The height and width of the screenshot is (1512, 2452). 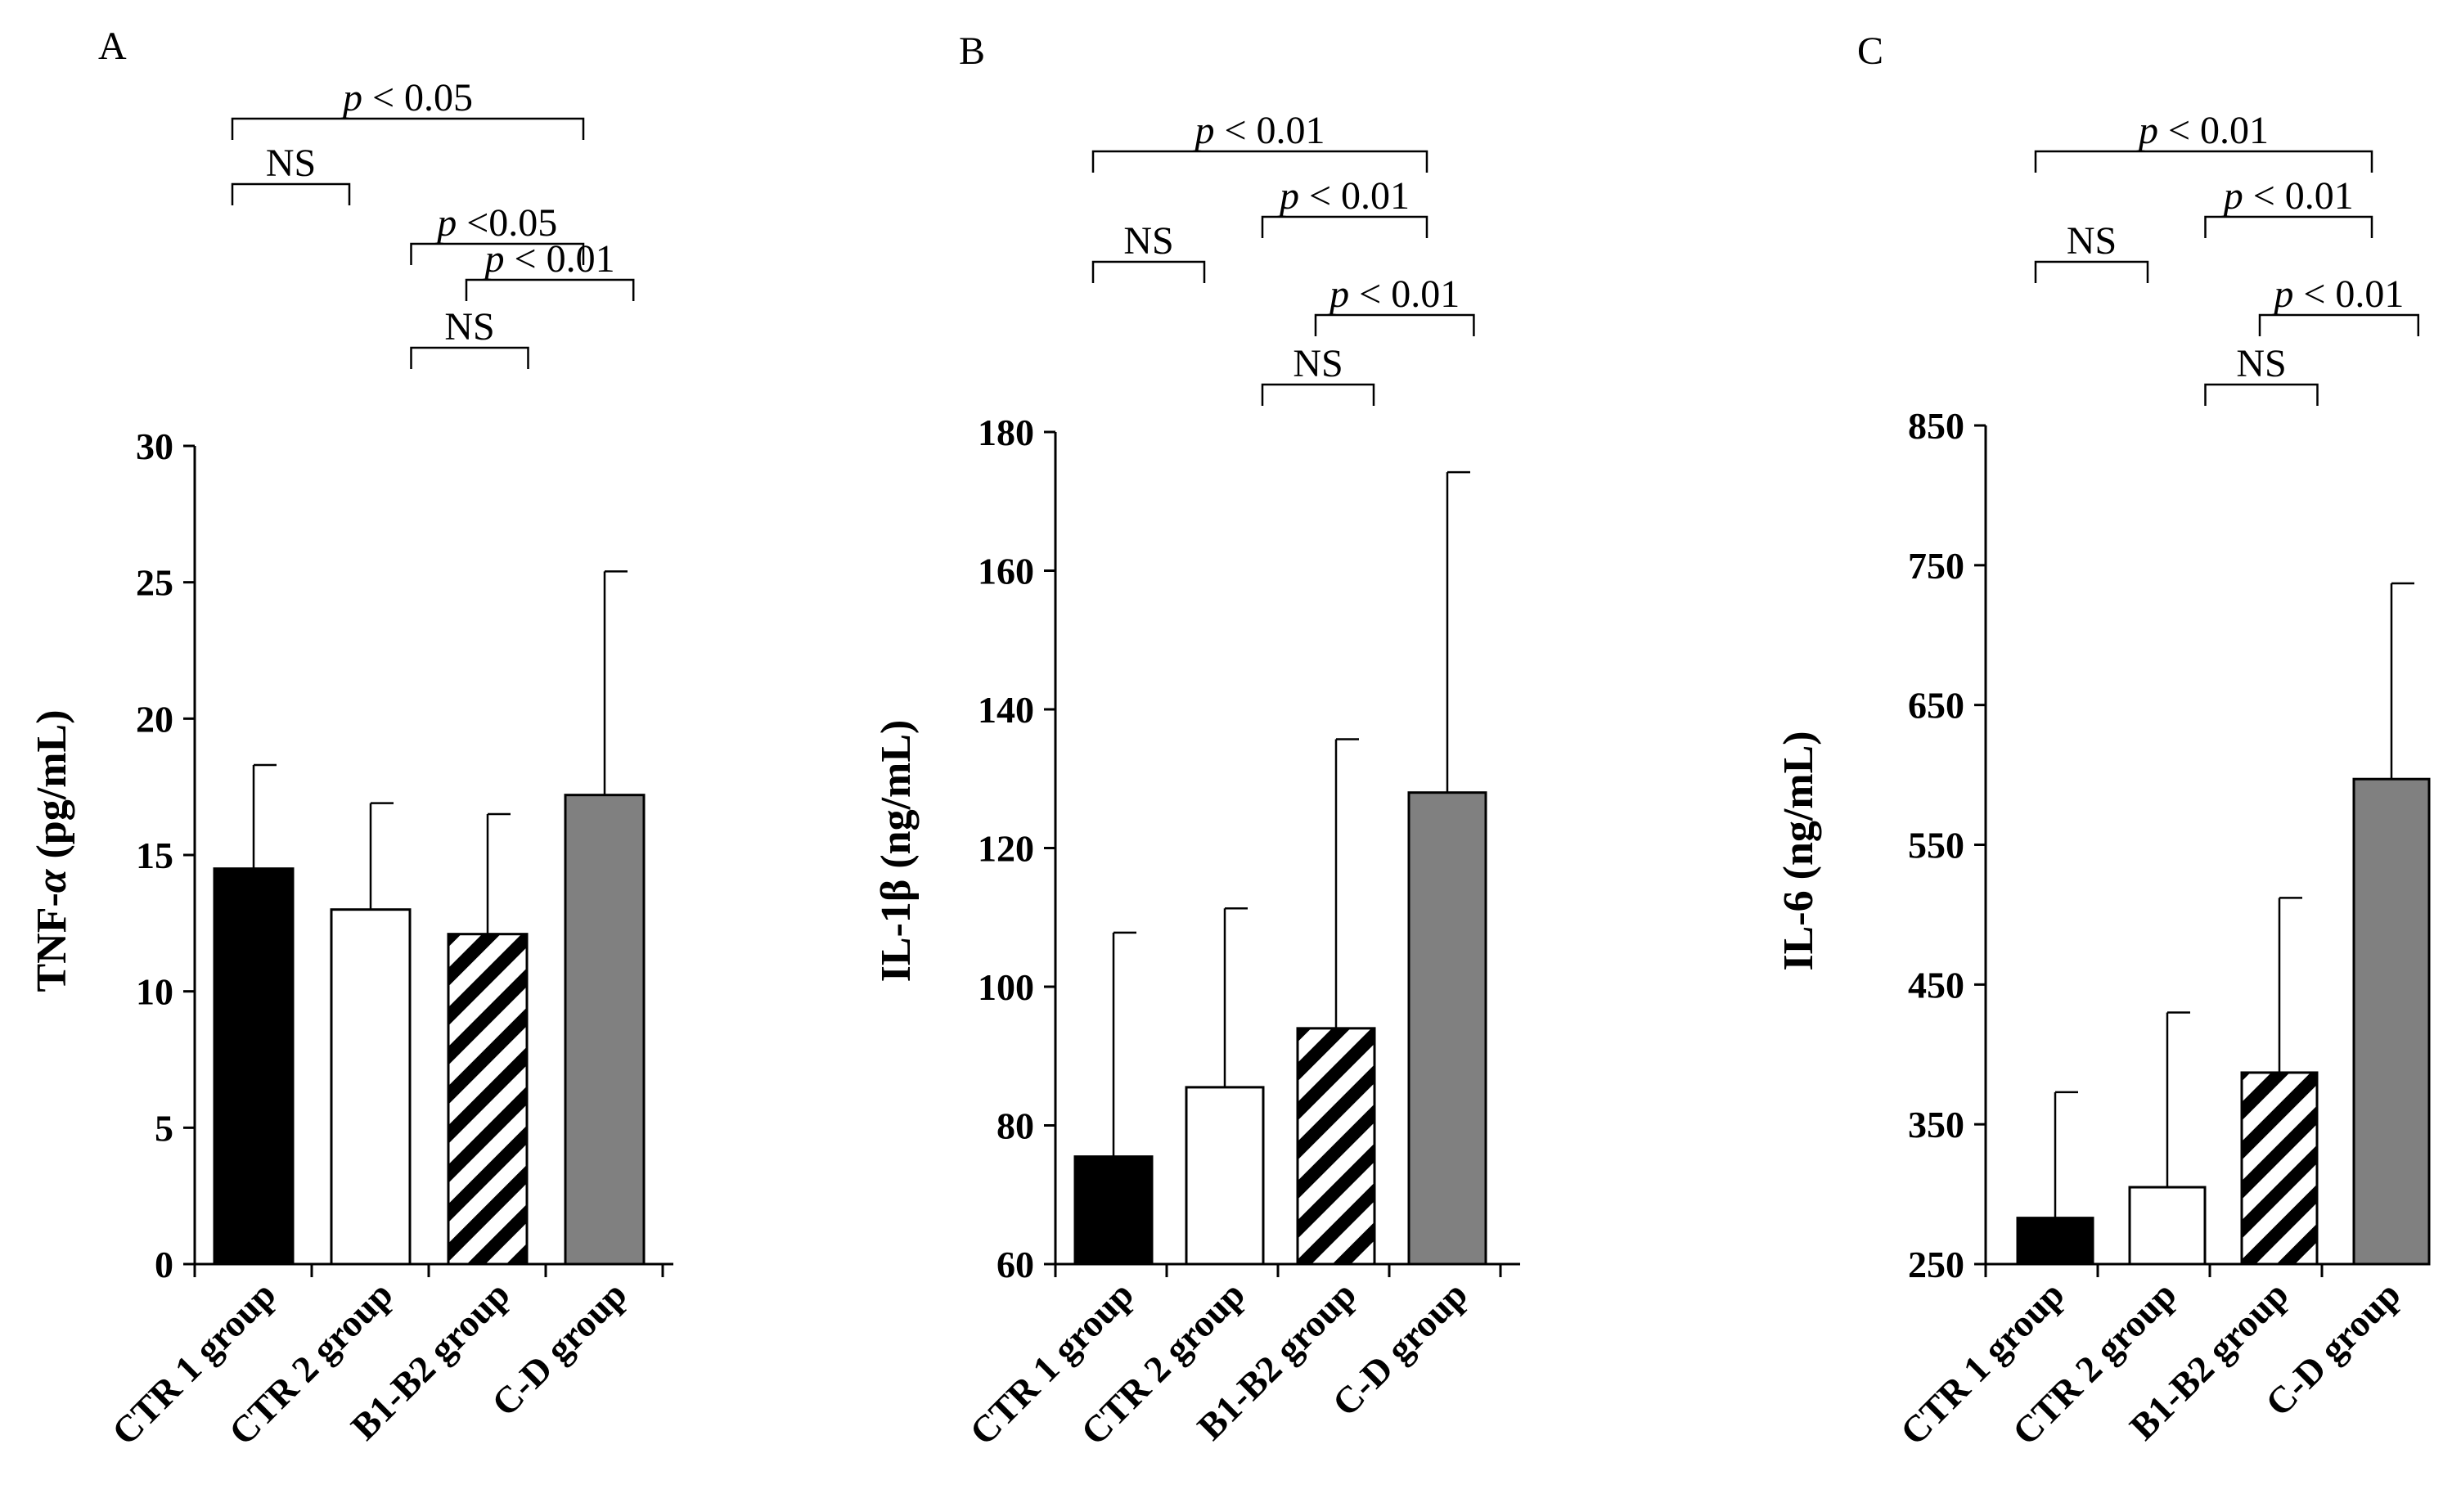 I want to click on y-axis-label-unit: (pg/mL), so click(x=52, y=789).